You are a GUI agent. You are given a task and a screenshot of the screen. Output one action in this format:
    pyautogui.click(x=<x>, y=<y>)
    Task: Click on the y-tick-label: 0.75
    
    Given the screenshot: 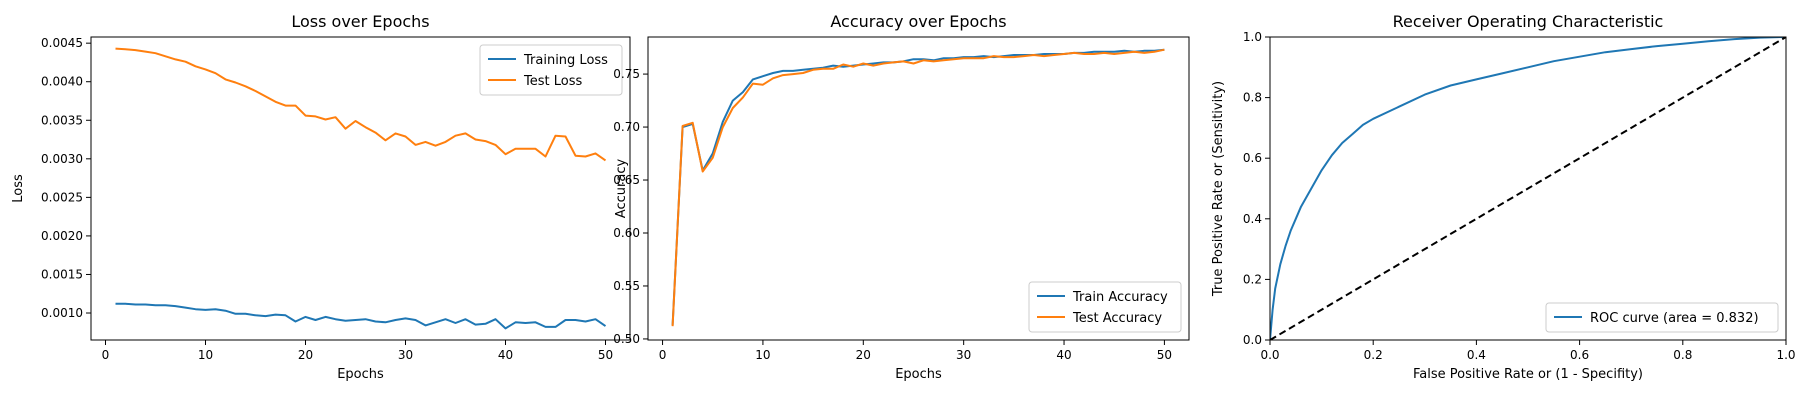 What is the action you would take?
    pyautogui.click(x=626, y=74)
    